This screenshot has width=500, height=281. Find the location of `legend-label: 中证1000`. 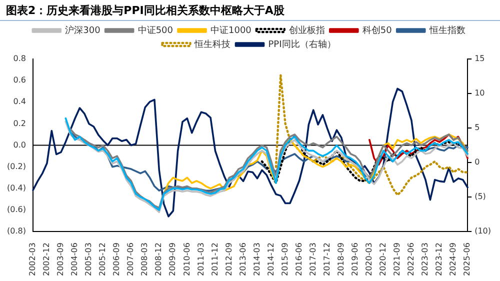

legend-label: 中证1000 is located at coordinates (231, 30).